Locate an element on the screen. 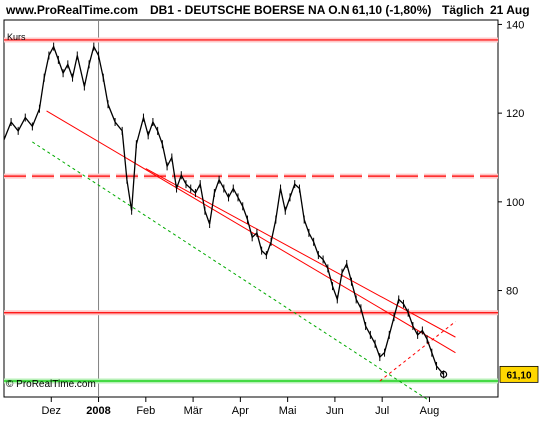 The width and height of the screenshot is (550, 425). x-tick-label-Mai: Mai is located at coordinates (288, 411).